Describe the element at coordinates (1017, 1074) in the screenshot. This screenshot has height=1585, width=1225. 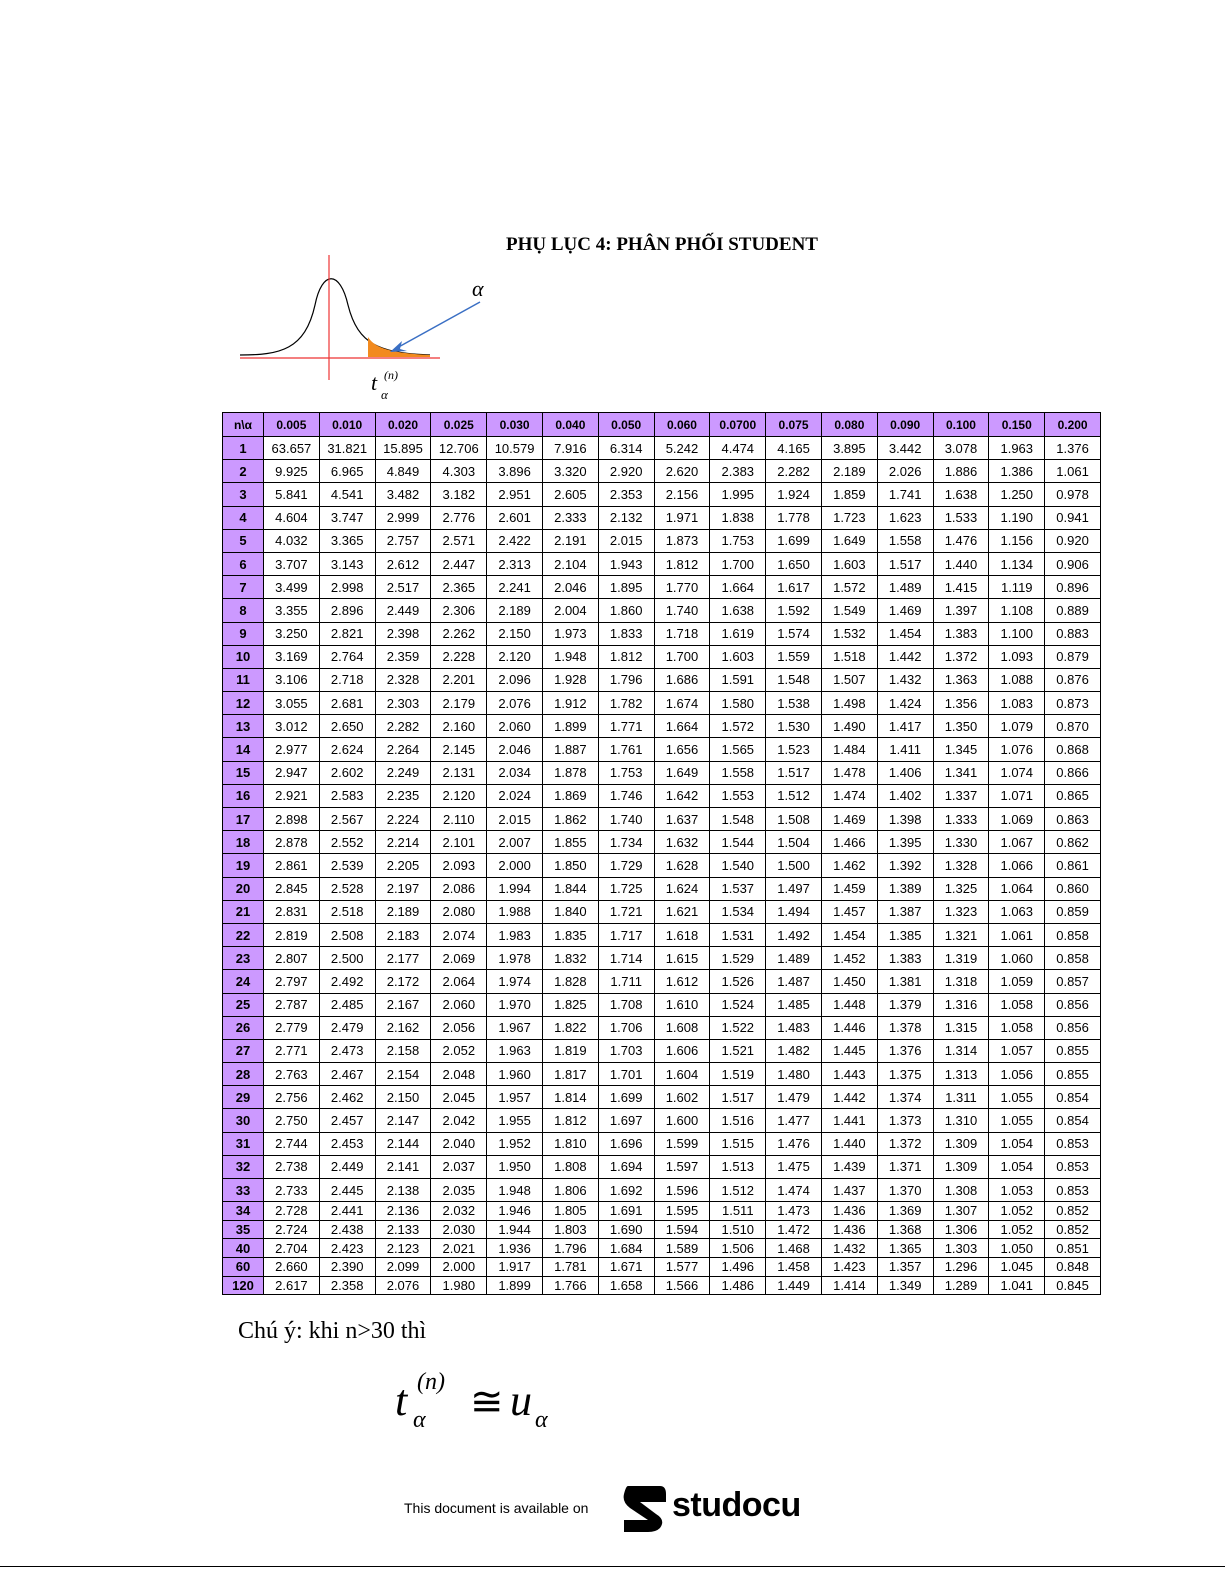
I see `cell: 1.056` at that location.